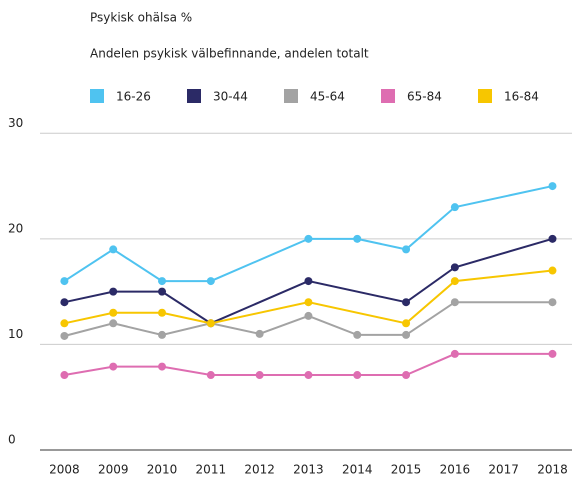 This screenshot has width=573, height=477. What do you see at coordinates (15, 228) in the screenshot?
I see `y-tick-label: 20` at bounding box center [15, 228].